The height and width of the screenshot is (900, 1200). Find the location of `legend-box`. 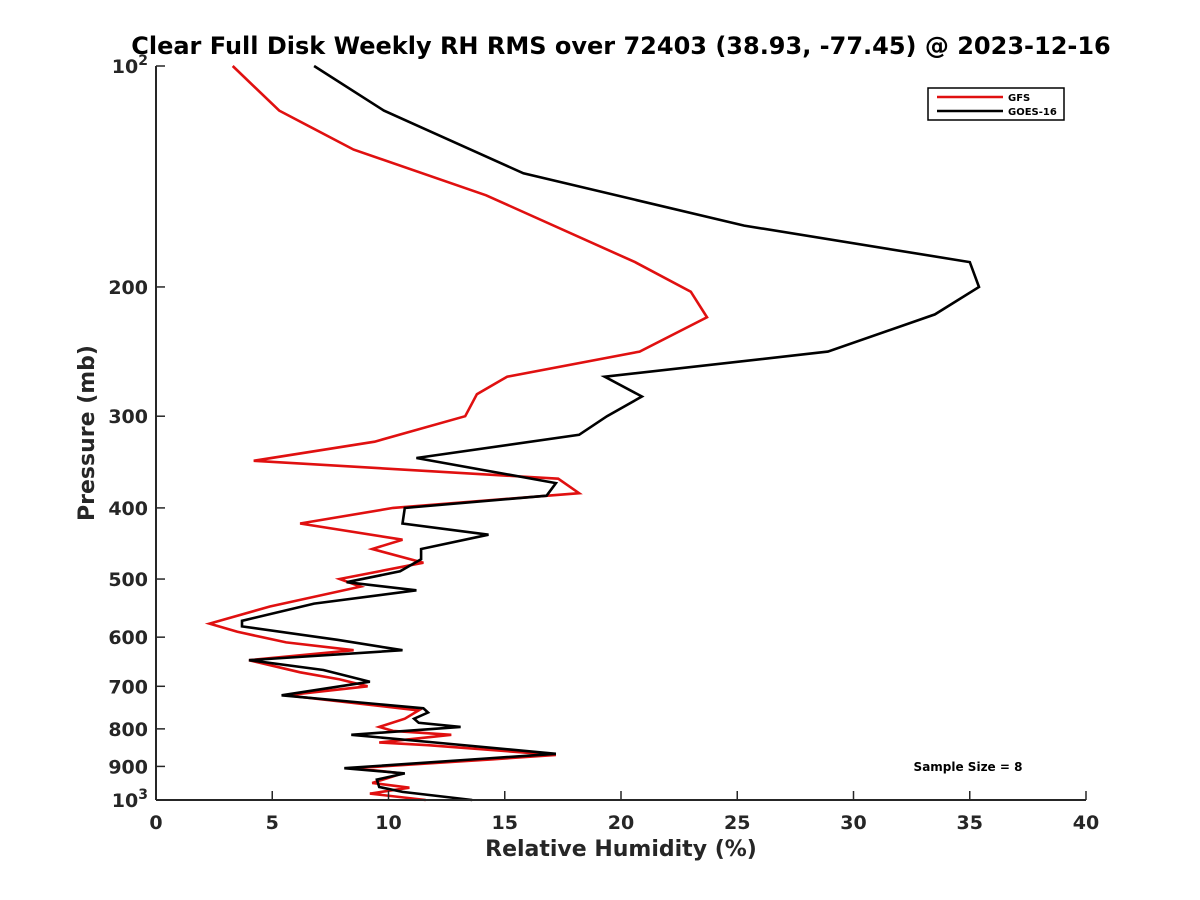

legend-box is located at coordinates (996, 104).